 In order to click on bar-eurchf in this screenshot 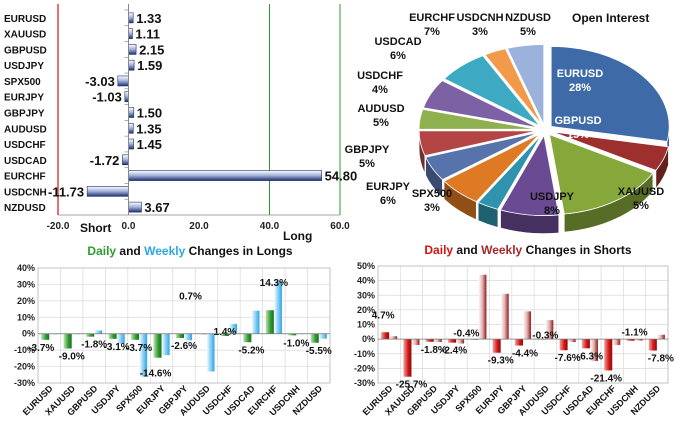, I will do `click(225, 175)`.